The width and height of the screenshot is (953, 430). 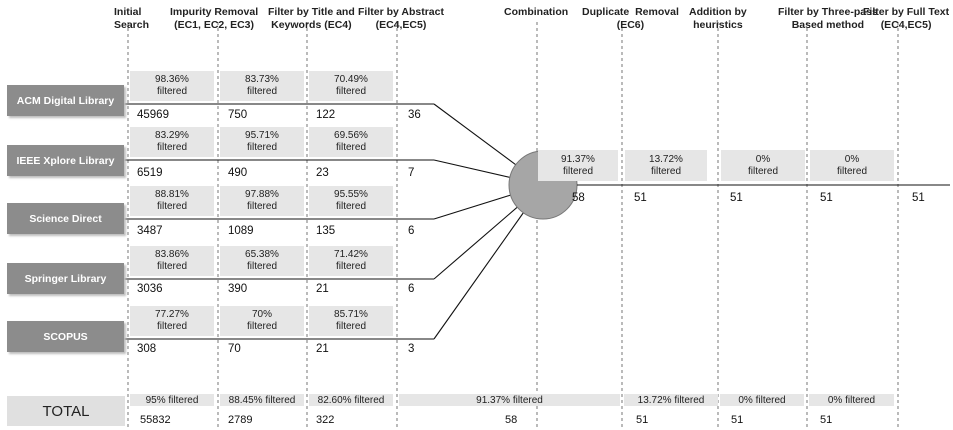 I want to click on source-1-filter-2: 83.73% filtered, so click(x=262, y=86).